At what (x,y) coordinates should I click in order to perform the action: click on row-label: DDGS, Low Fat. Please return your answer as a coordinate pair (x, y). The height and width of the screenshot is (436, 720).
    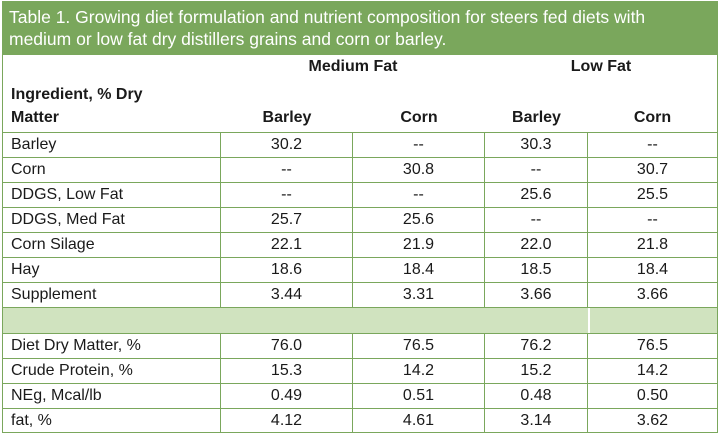
    Looking at the image, I should click on (112, 195).